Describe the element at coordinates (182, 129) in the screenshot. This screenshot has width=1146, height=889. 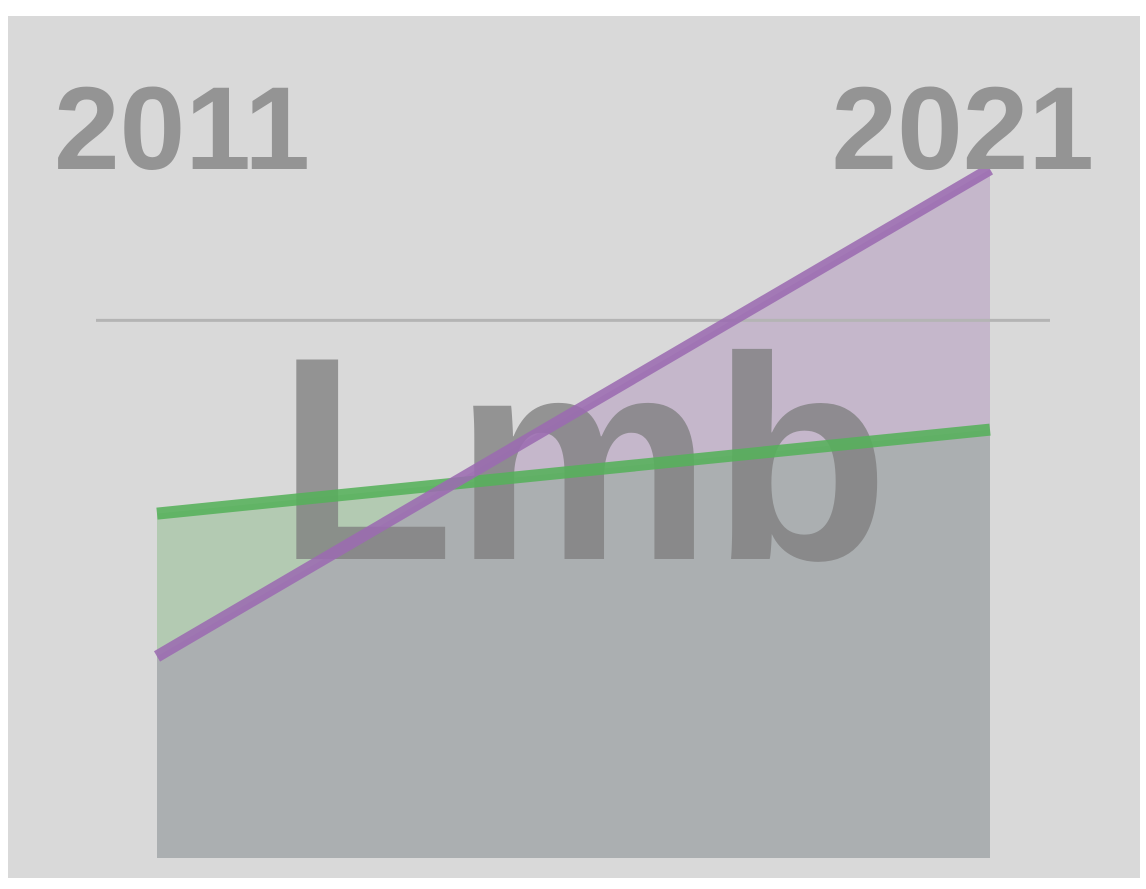
I see `x-start-label: 2011` at that location.